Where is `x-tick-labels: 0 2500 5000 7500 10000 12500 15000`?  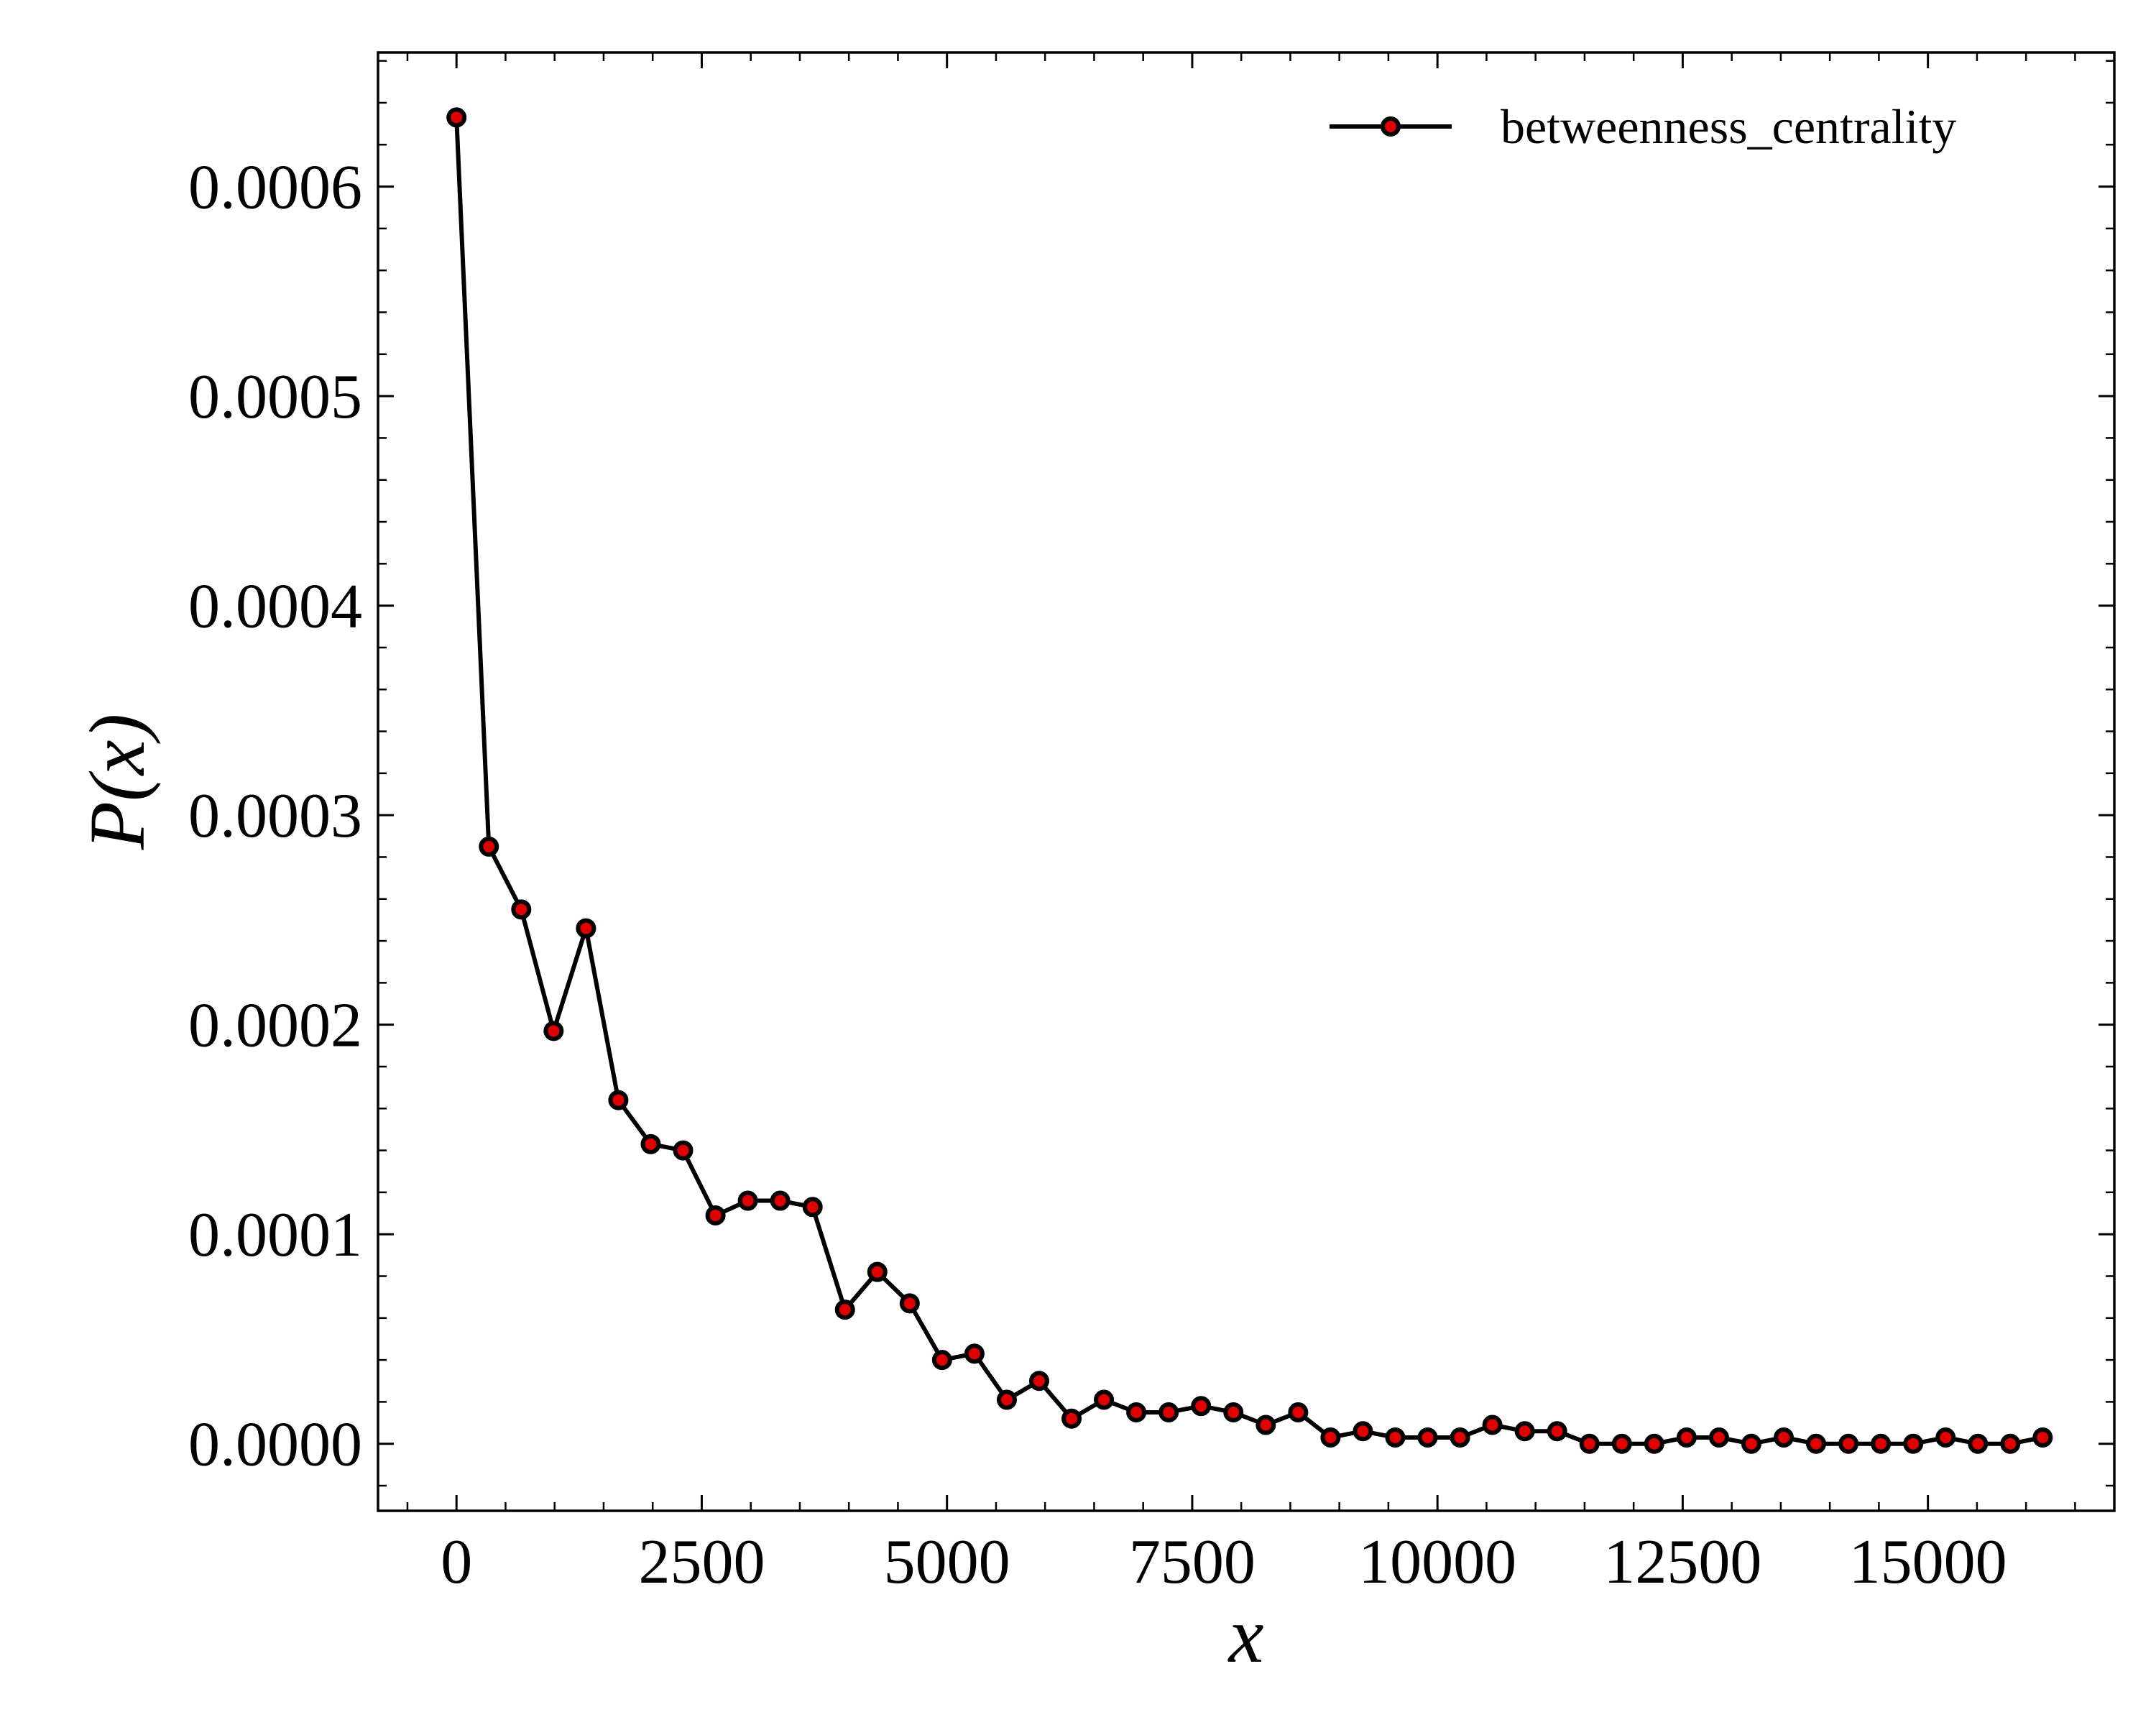 x-tick-labels: 0 2500 5000 7500 10000 12500 15000 is located at coordinates (1224, 1562).